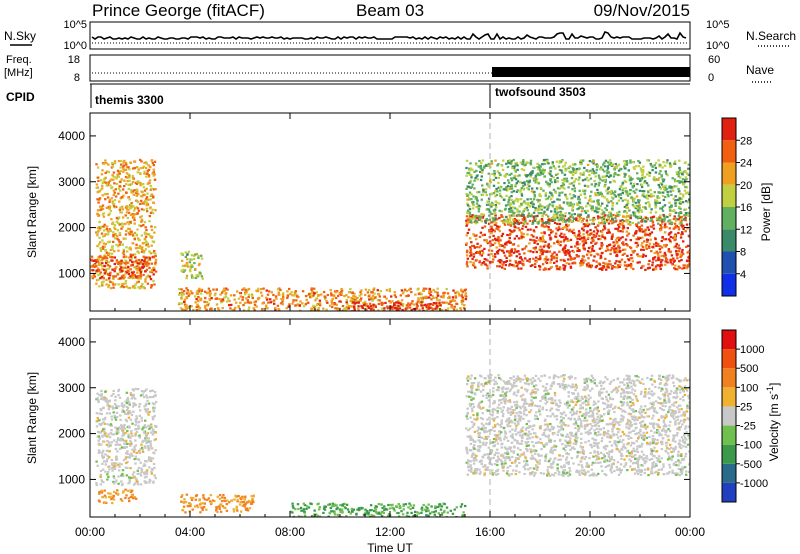  I want to click on noise-panel, so click(390, 35).